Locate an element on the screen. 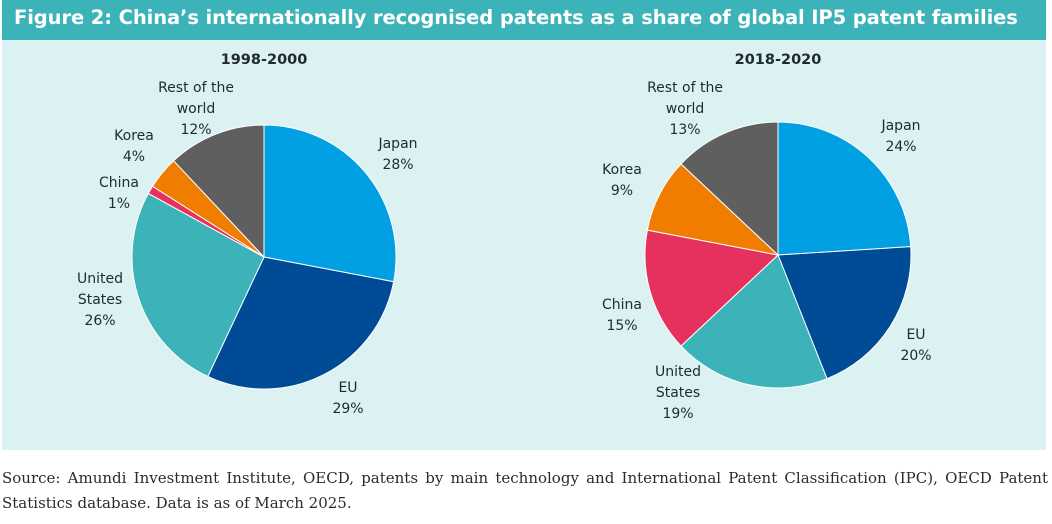  slice-label-china: China 15% is located at coordinates (622, 315).